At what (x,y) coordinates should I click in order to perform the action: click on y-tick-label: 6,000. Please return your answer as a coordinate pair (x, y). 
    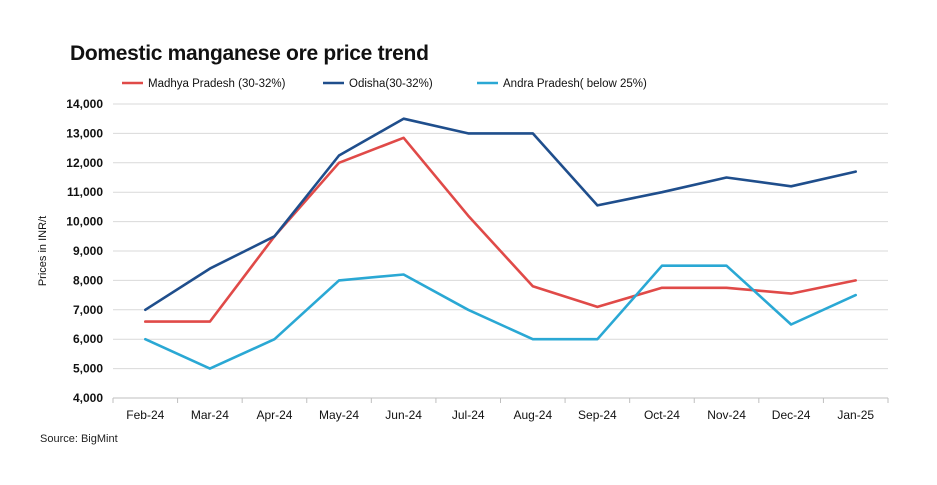
    Looking at the image, I should click on (88, 339).